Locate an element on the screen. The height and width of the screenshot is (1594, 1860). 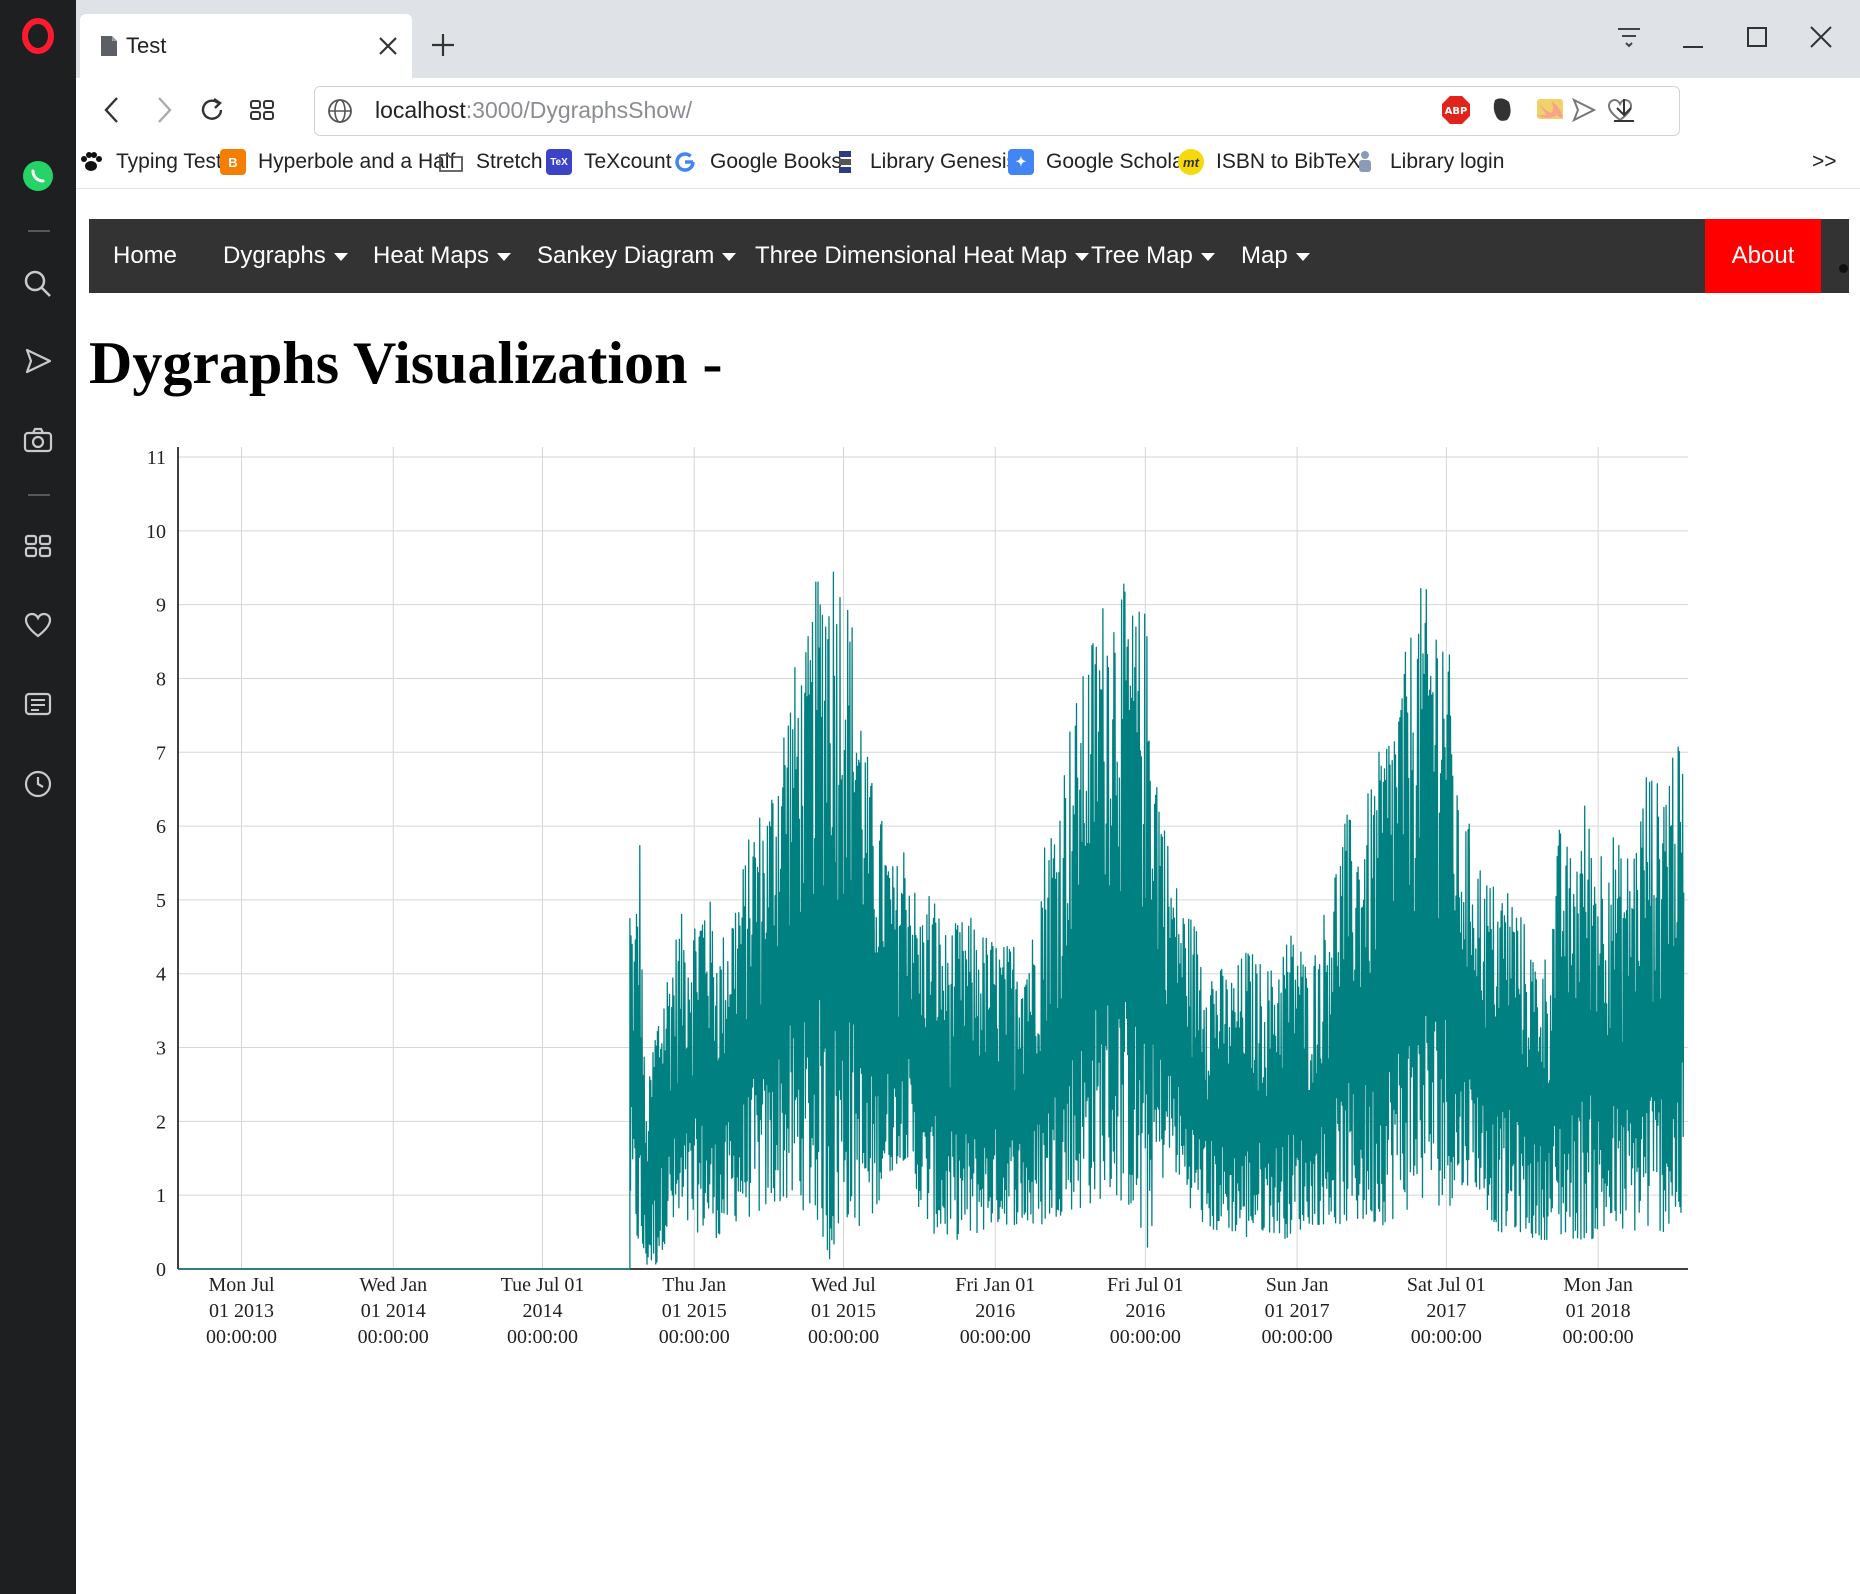
speed-dial-icon is located at coordinates (38, 546).